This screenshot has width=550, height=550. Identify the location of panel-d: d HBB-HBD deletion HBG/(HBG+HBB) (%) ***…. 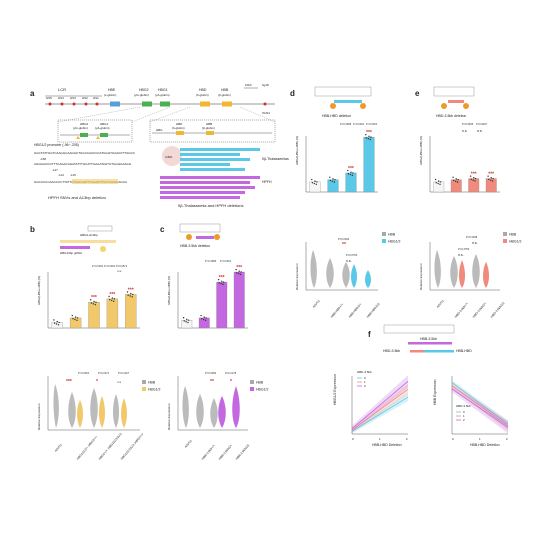
(345, 202).